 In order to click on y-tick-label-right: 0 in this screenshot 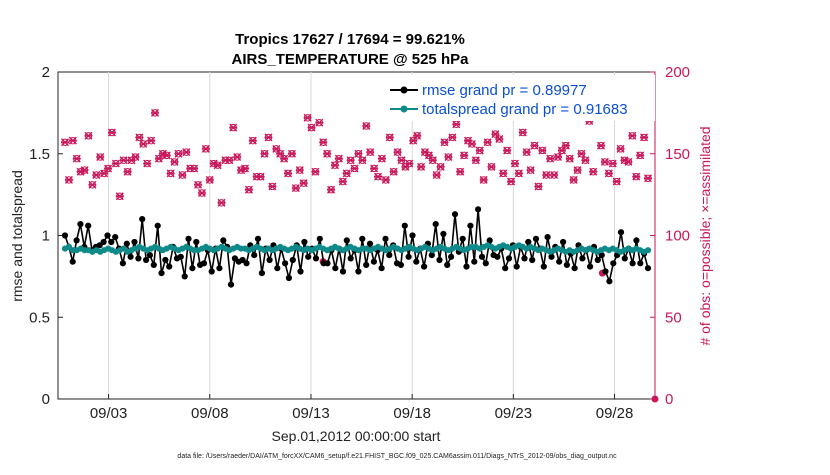, I will do `click(669, 399)`.